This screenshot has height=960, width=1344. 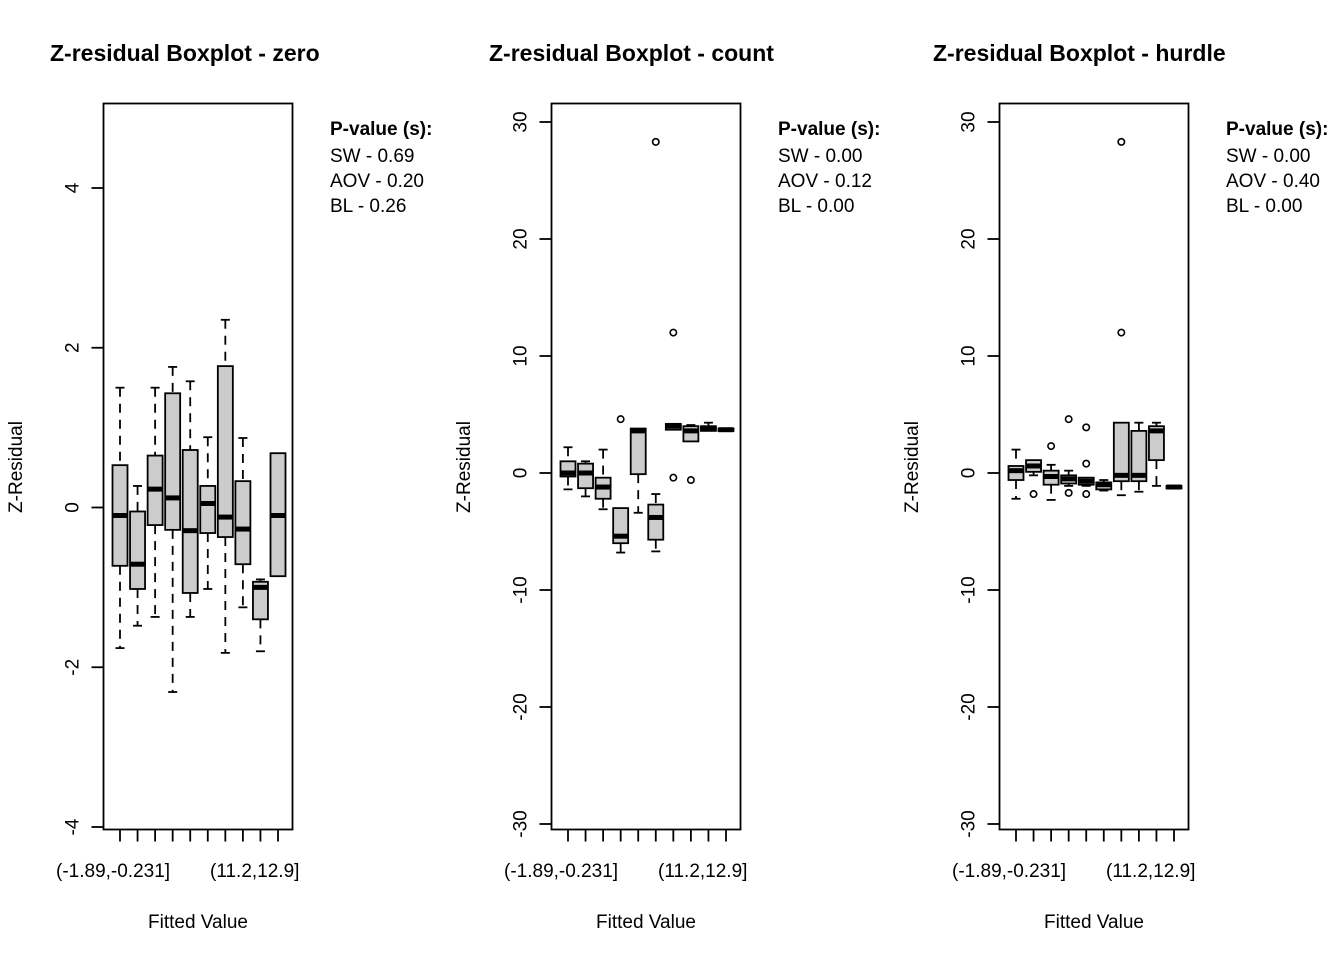 I want to click on panel-title: Z-residual Boxplot - hurdle, so click(x=1079, y=53).